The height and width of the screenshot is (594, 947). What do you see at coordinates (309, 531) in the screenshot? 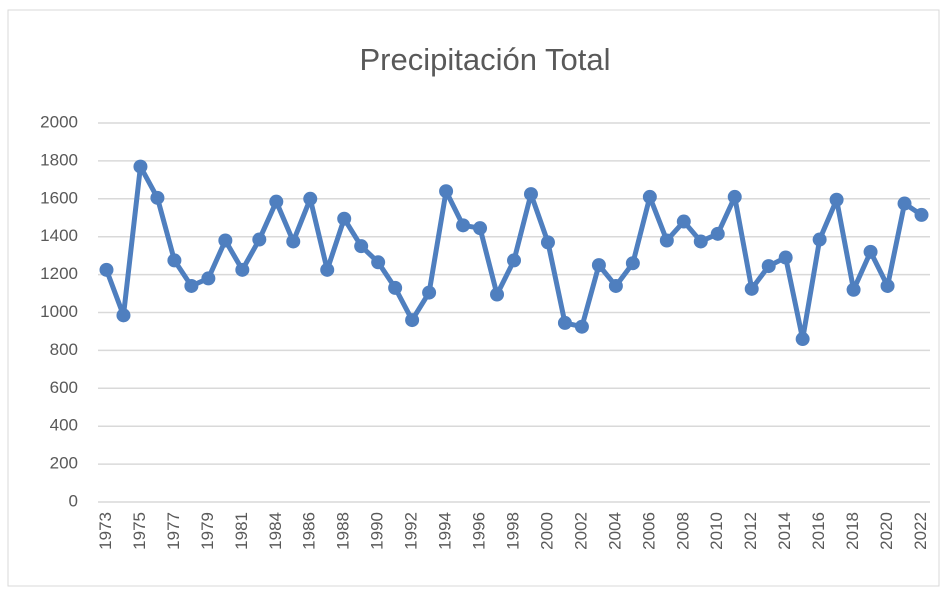
I see `x-tick-label: 1986` at bounding box center [309, 531].